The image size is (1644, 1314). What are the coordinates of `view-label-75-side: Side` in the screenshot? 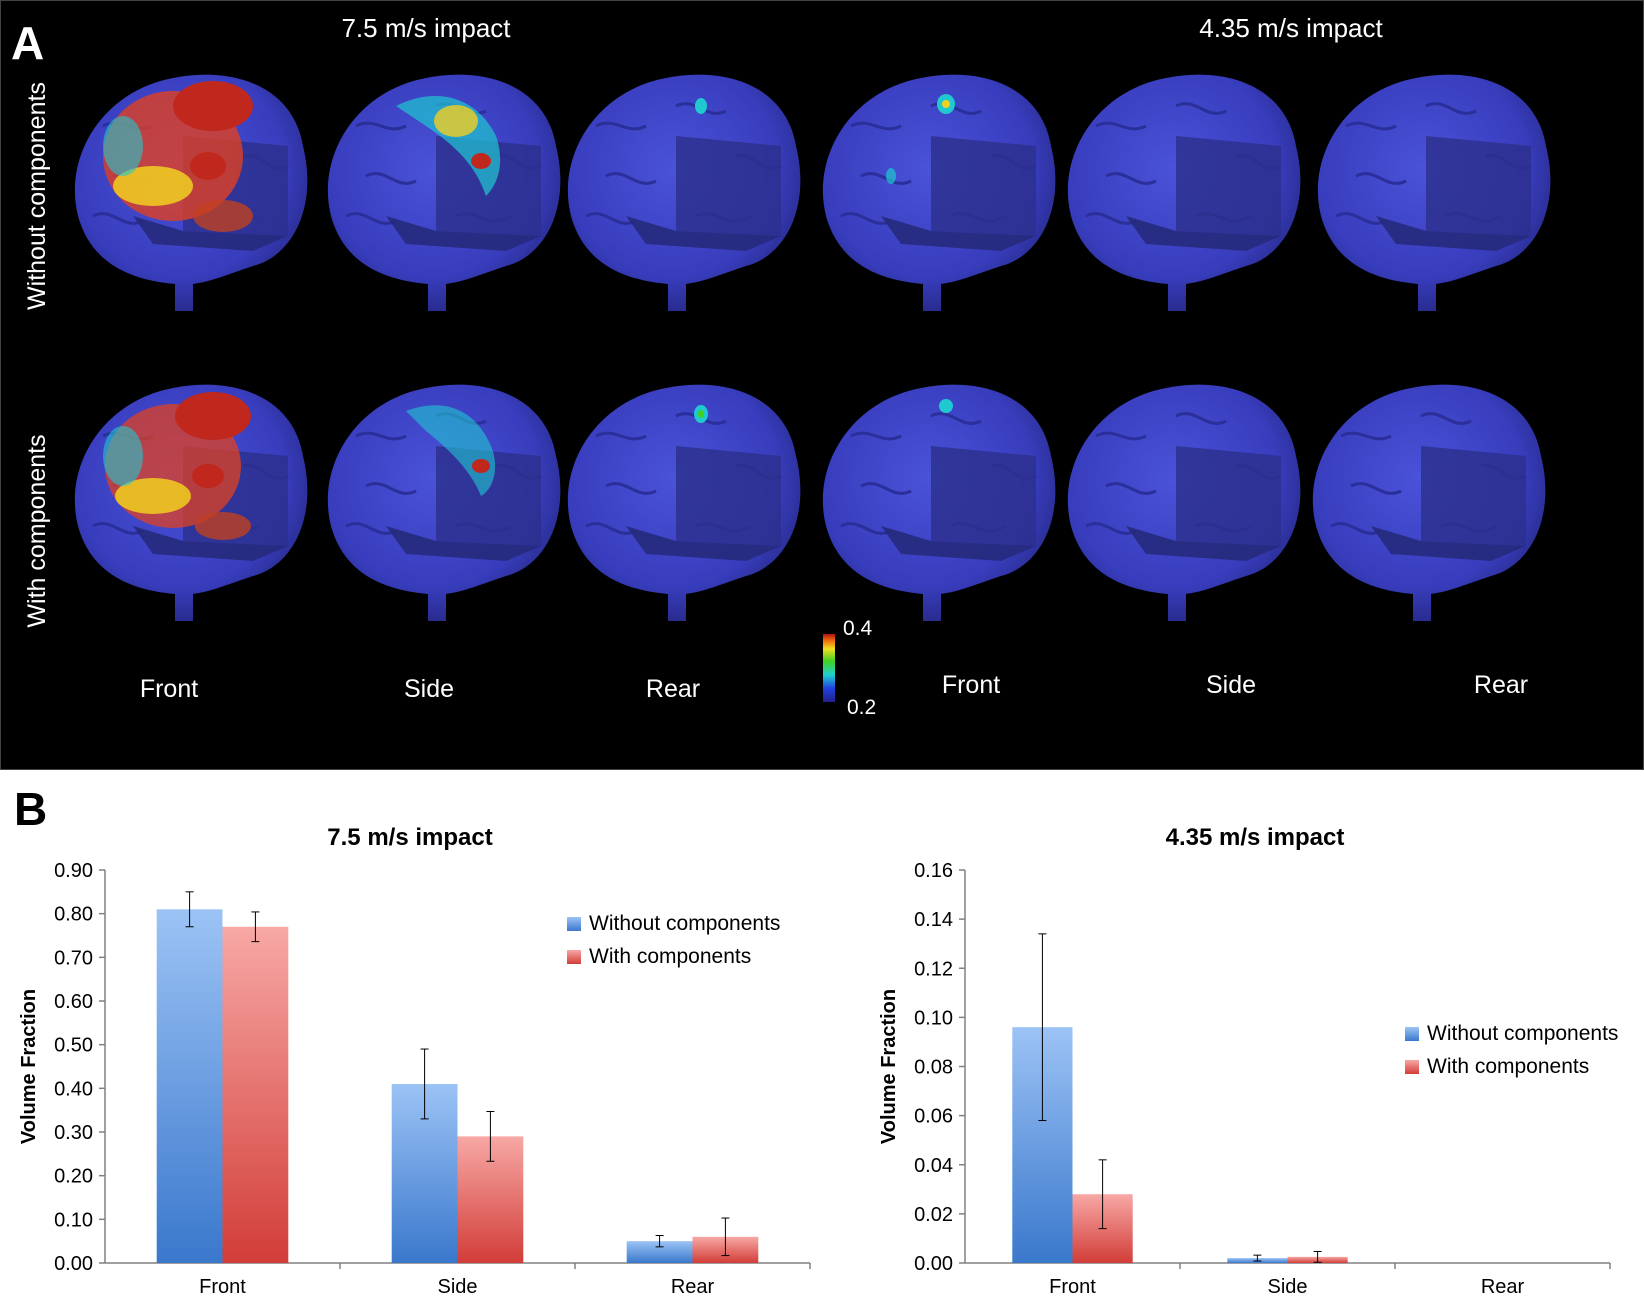 It's located at (429, 689).